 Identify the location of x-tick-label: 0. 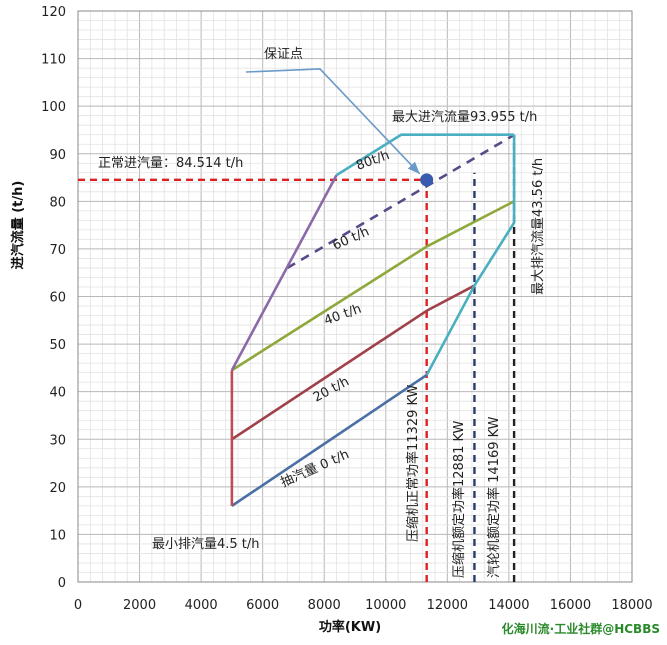
(78, 605).